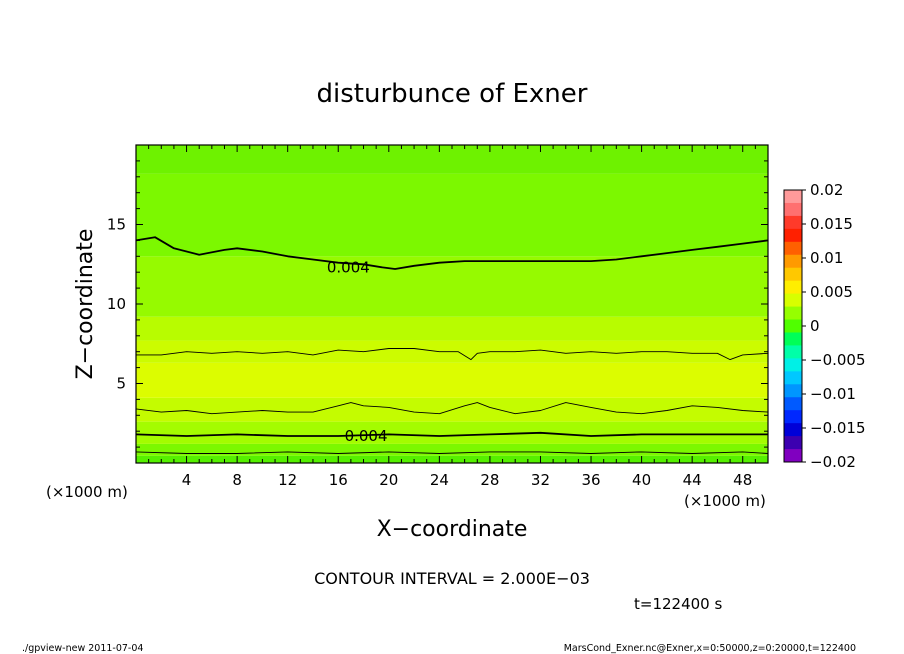 This screenshot has width=904, height=654. I want to click on y-tick-label-15: 15, so click(116, 225).